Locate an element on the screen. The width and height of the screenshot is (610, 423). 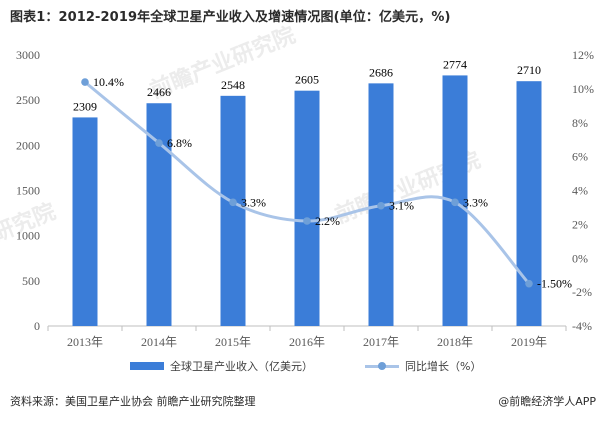
y-right-tick-label: 4% is located at coordinates (580, 191).